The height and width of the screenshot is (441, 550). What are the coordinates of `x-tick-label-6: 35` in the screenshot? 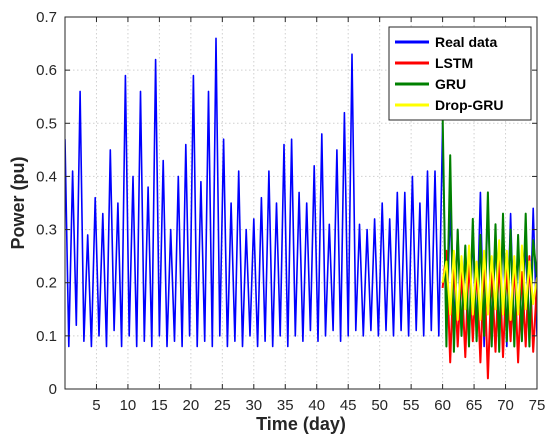 It's located at (285, 405).